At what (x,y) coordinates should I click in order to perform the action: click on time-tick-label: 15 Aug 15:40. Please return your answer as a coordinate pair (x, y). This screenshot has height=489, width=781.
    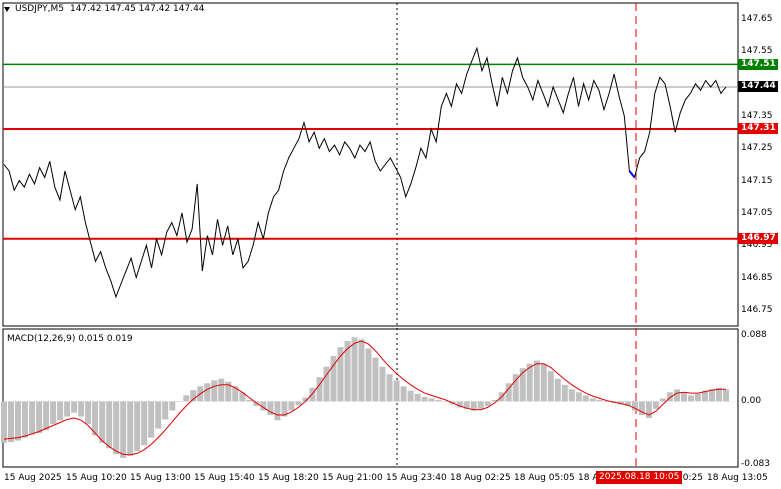
    Looking at the image, I should click on (224, 478).